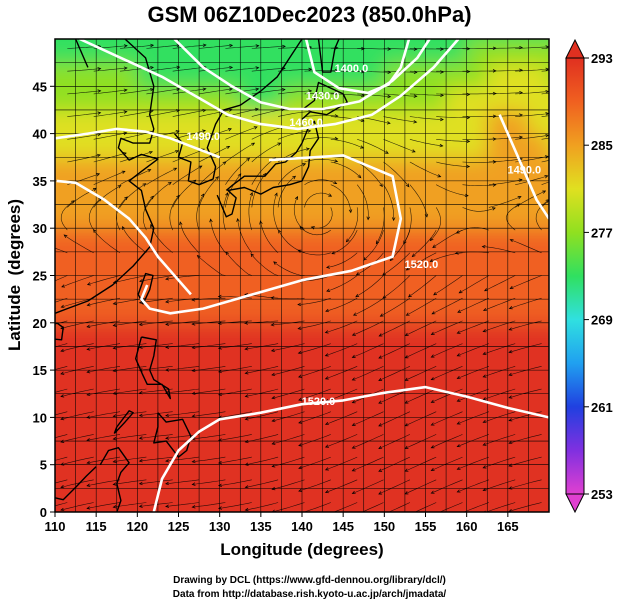 This screenshot has width=619, height=605. I want to click on coastline, so click(145, 288).